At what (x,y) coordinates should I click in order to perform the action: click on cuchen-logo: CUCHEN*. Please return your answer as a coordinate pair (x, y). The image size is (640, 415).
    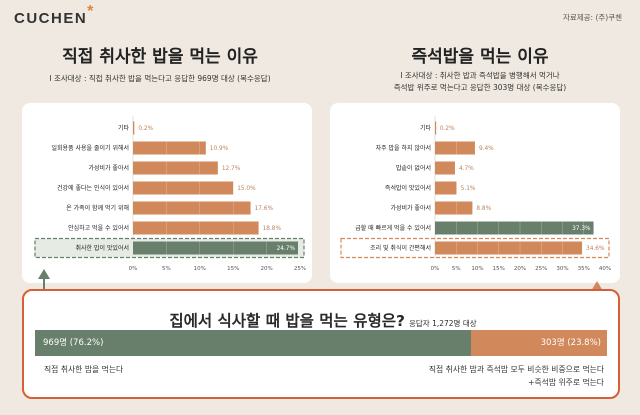
    Looking at the image, I should click on (54, 15).